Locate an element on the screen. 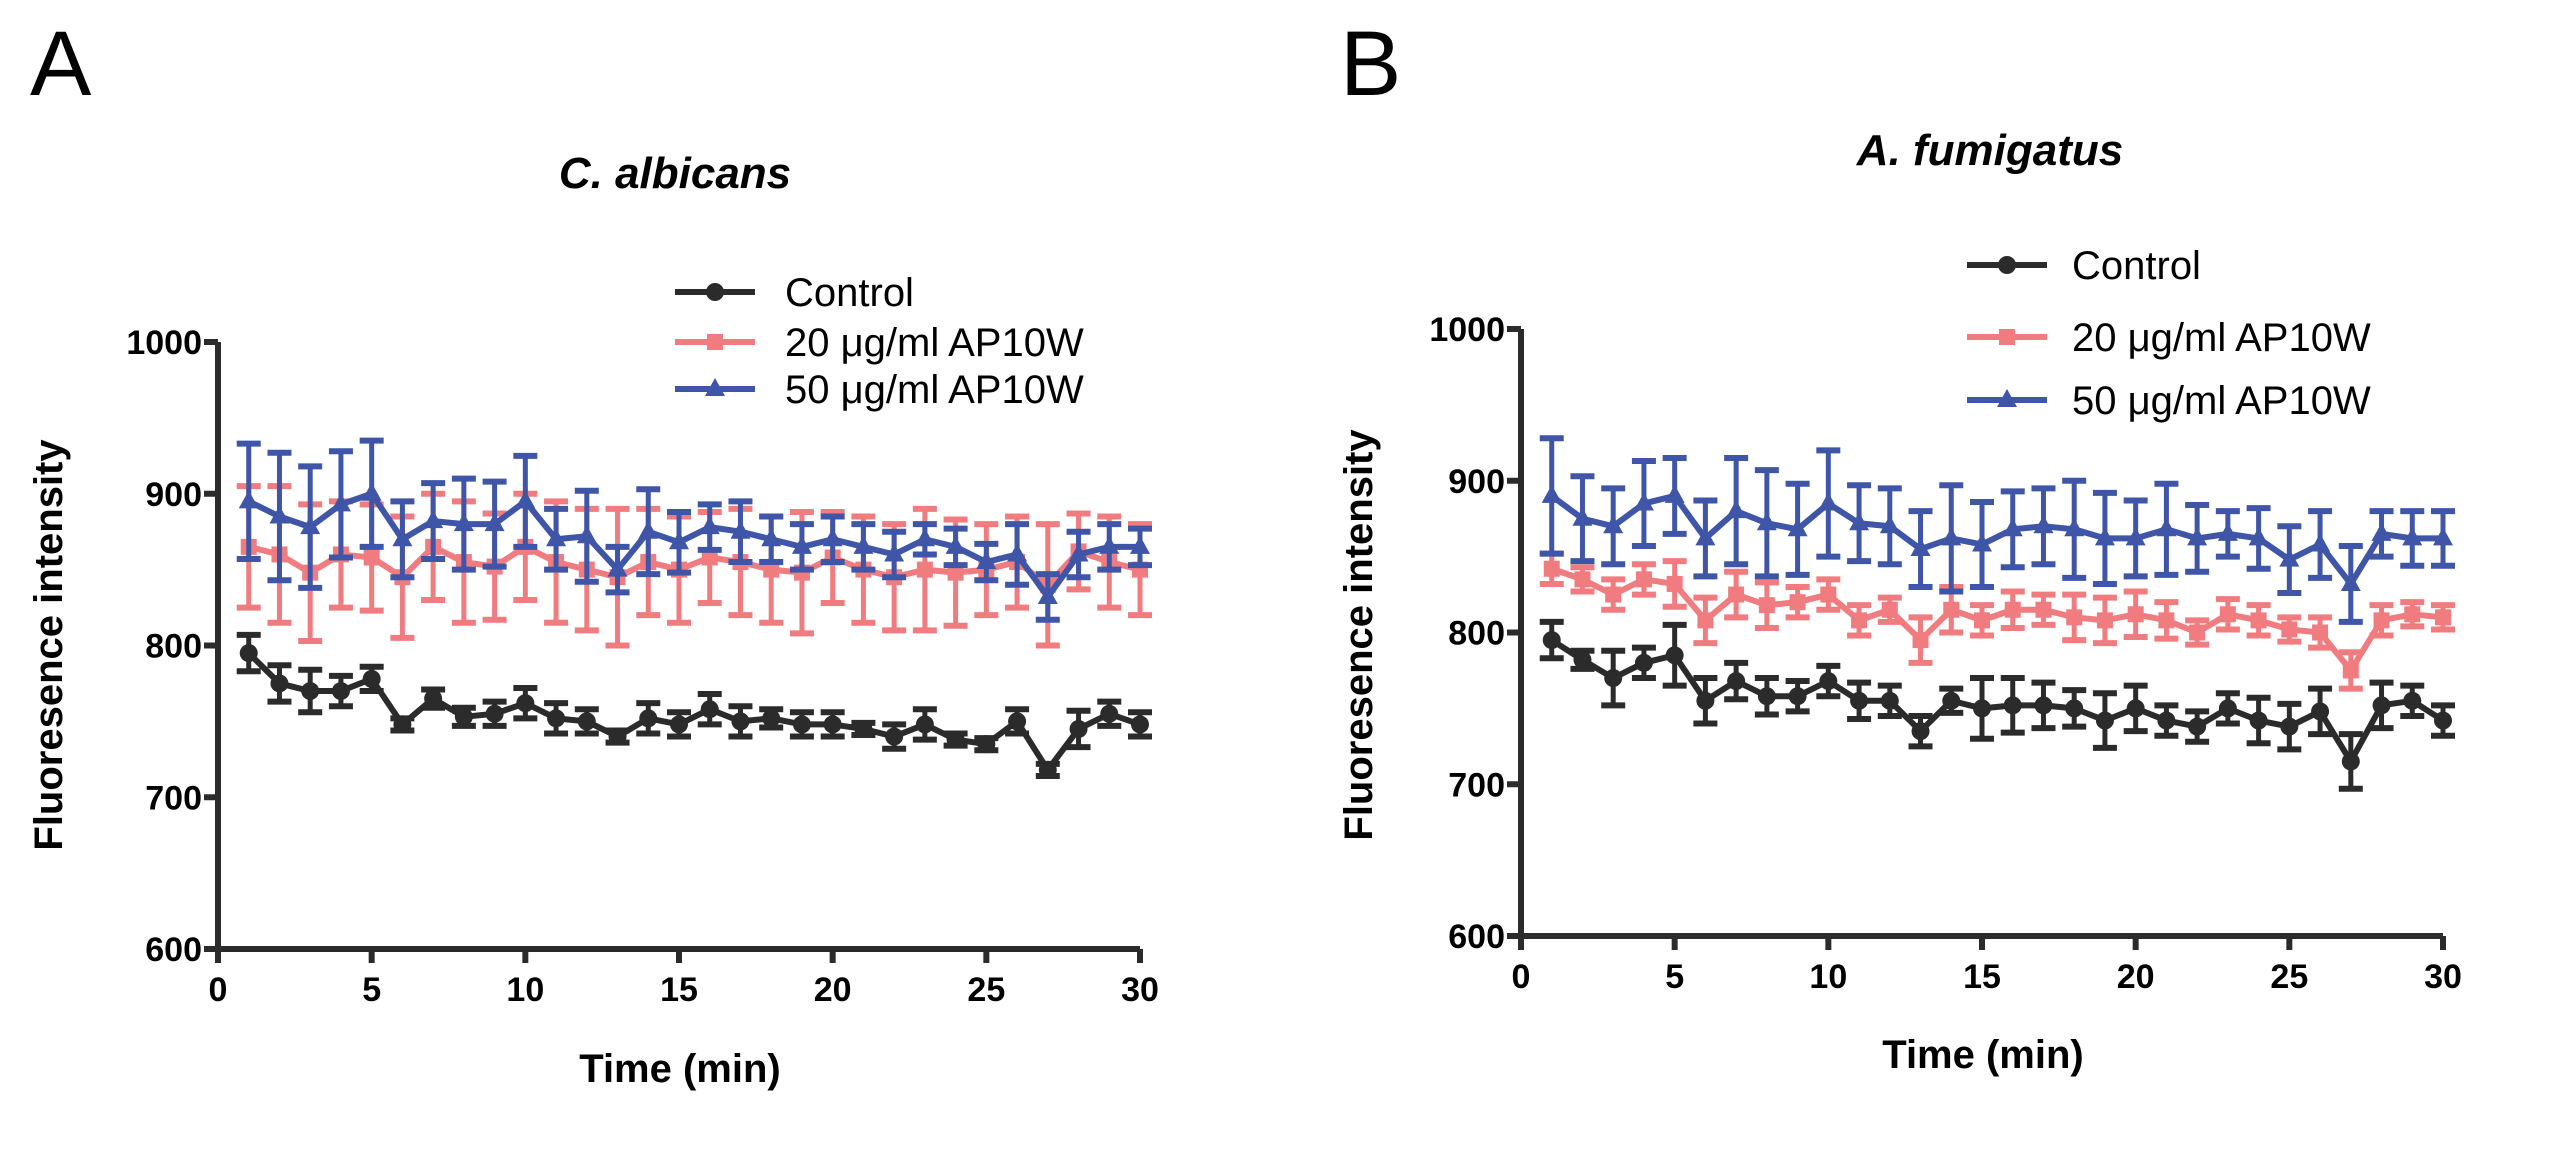 This screenshot has height=1150, width=2569. y-axis-label-b: Fluoresence intensity is located at coordinates (1359, 635).